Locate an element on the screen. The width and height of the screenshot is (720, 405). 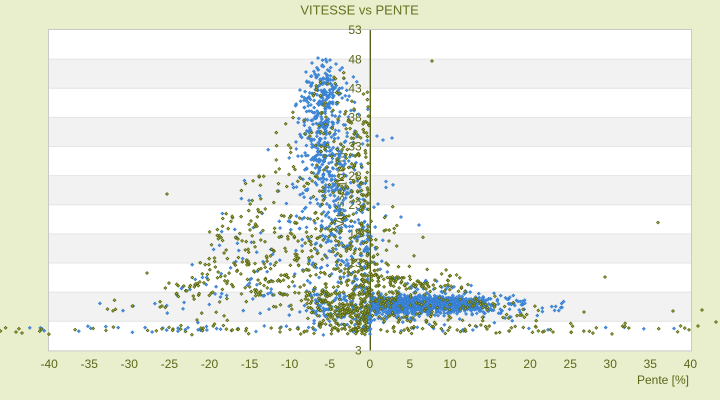
svg-text: 35 is located at coordinates (651, 364).